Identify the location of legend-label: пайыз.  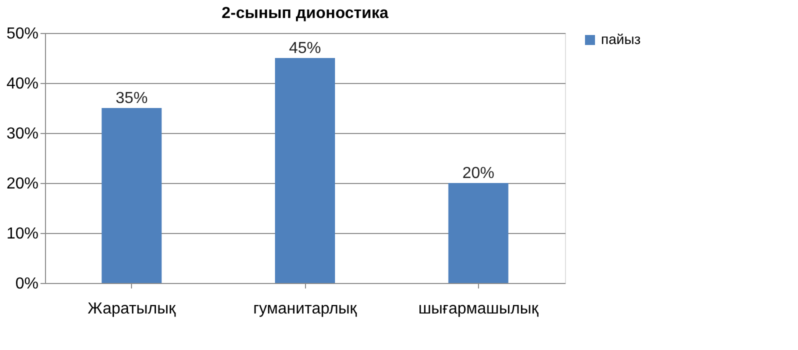
(621, 39).